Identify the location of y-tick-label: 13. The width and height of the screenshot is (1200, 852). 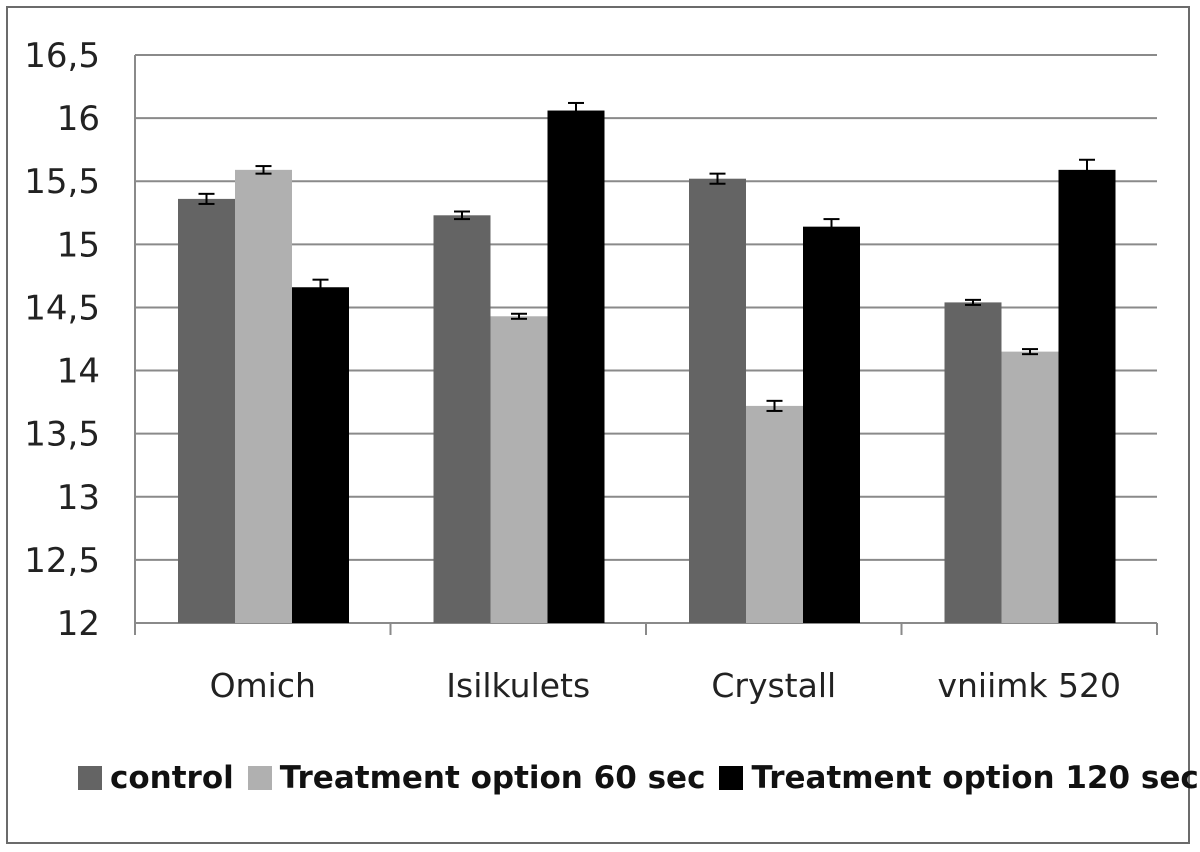
(78, 498).